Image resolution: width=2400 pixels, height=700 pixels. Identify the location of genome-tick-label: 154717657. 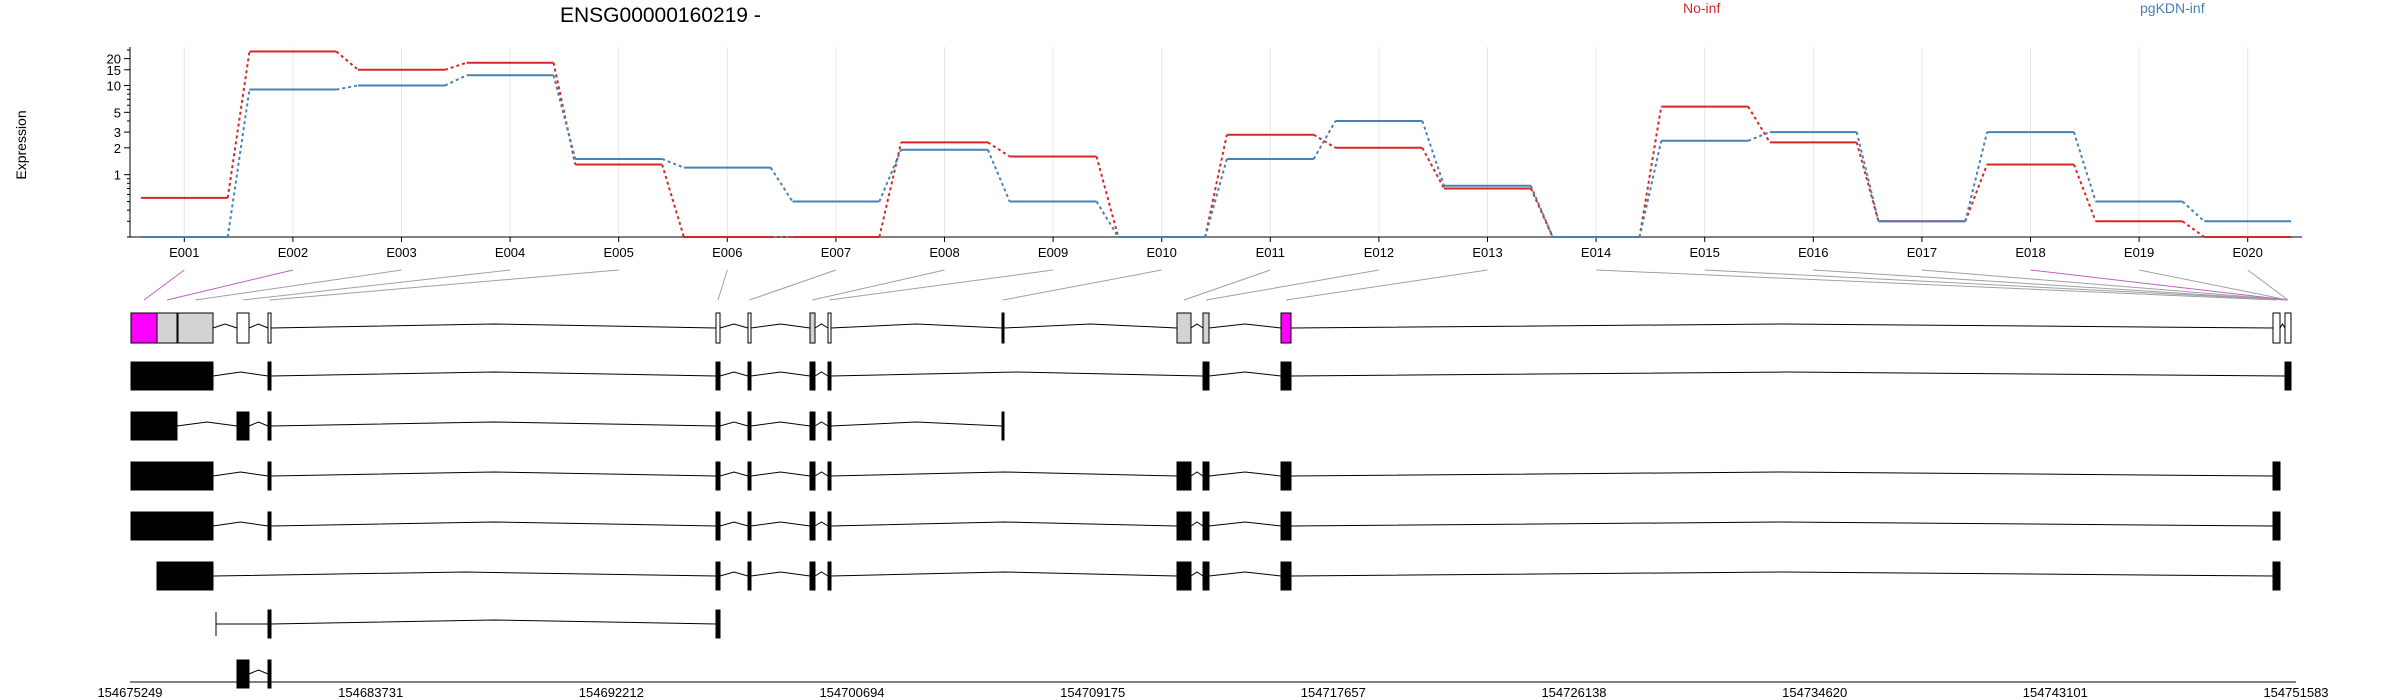
(1333, 692).